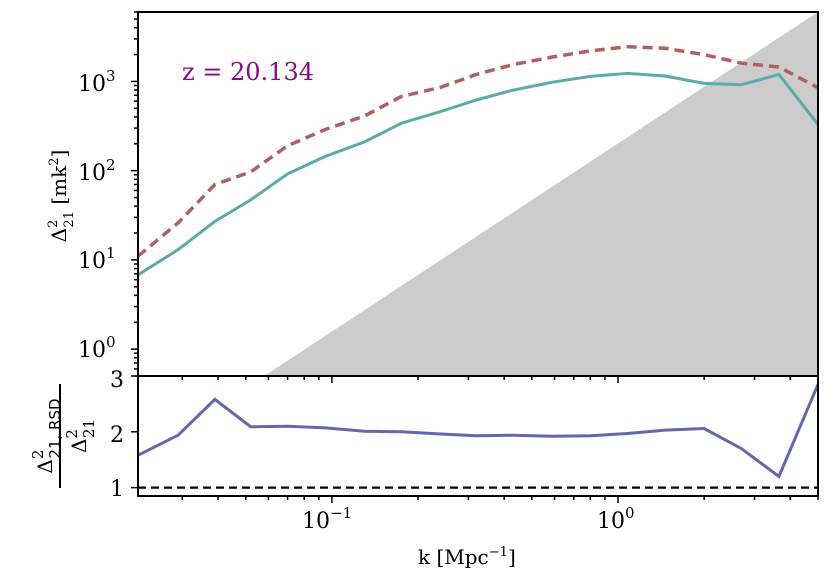 This screenshot has width=830, height=582. I want to click on bottom-ytick-label-3: 3, so click(117, 380).